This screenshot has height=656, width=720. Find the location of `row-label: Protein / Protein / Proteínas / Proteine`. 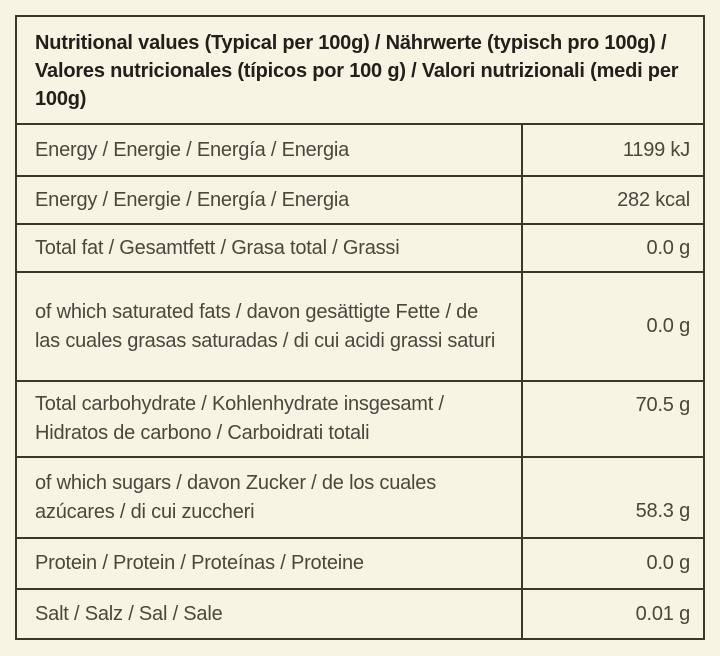

row-label: Protein / Protein / Proteínas / Proteine is located at coordinates (269, 563).